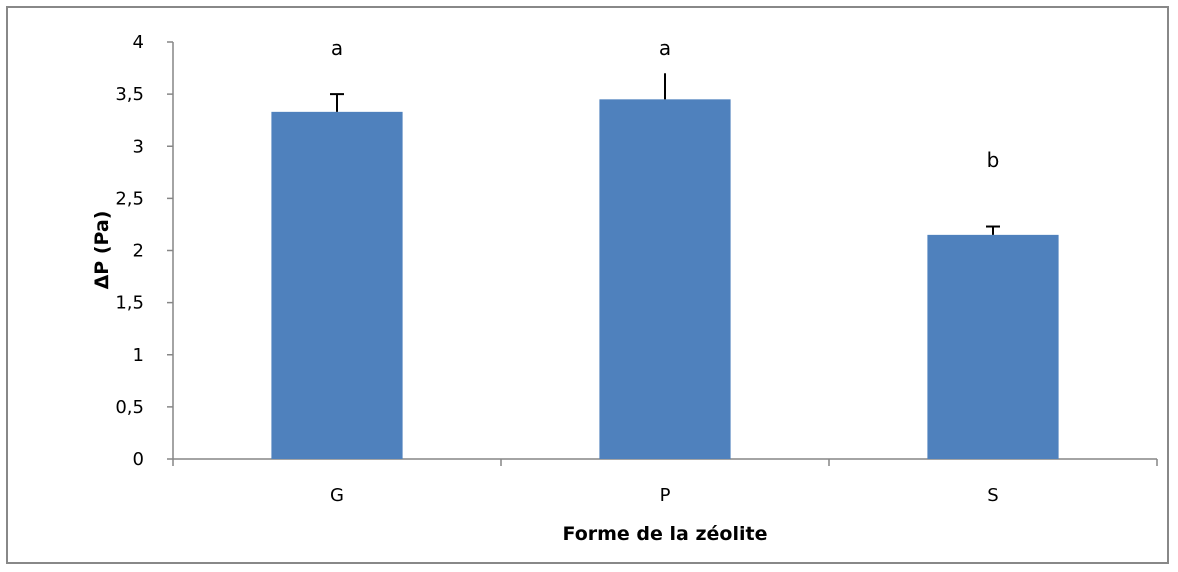 This screenshot has height=572, width=1178. Describe the element at coordinates (138, 459) in the screenshot. I see `y-tick-label: 0` at that location.